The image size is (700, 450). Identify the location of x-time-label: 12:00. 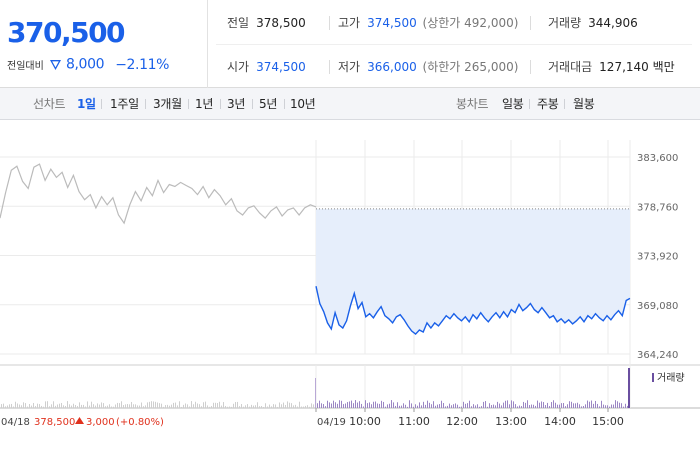
(462, 421).